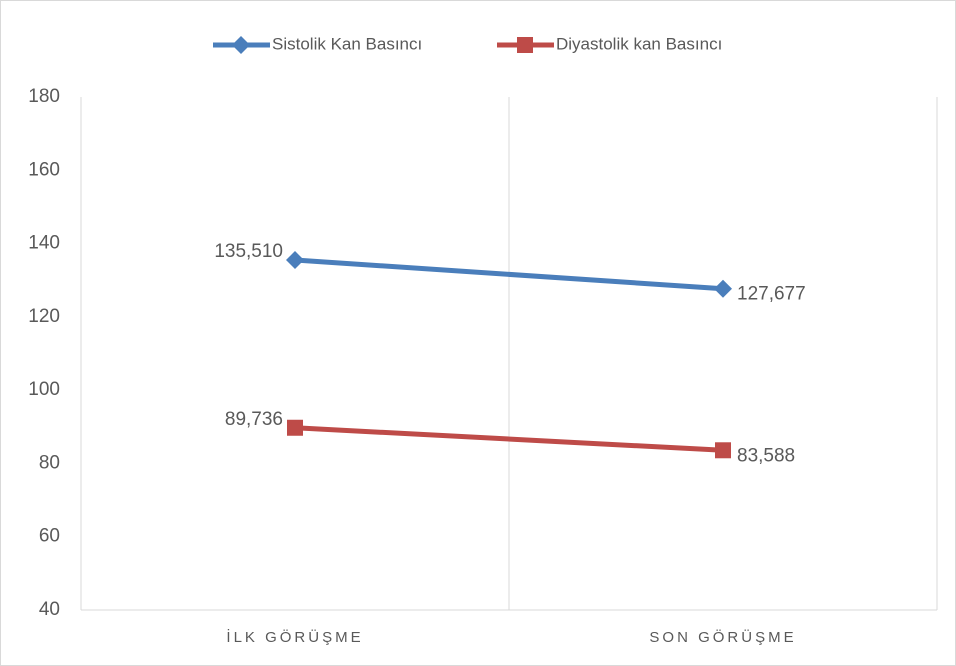 Image resolution: width=956 pixels, height=666 pixels. I want to click on y-tick-label: 100, so click(44, 389).